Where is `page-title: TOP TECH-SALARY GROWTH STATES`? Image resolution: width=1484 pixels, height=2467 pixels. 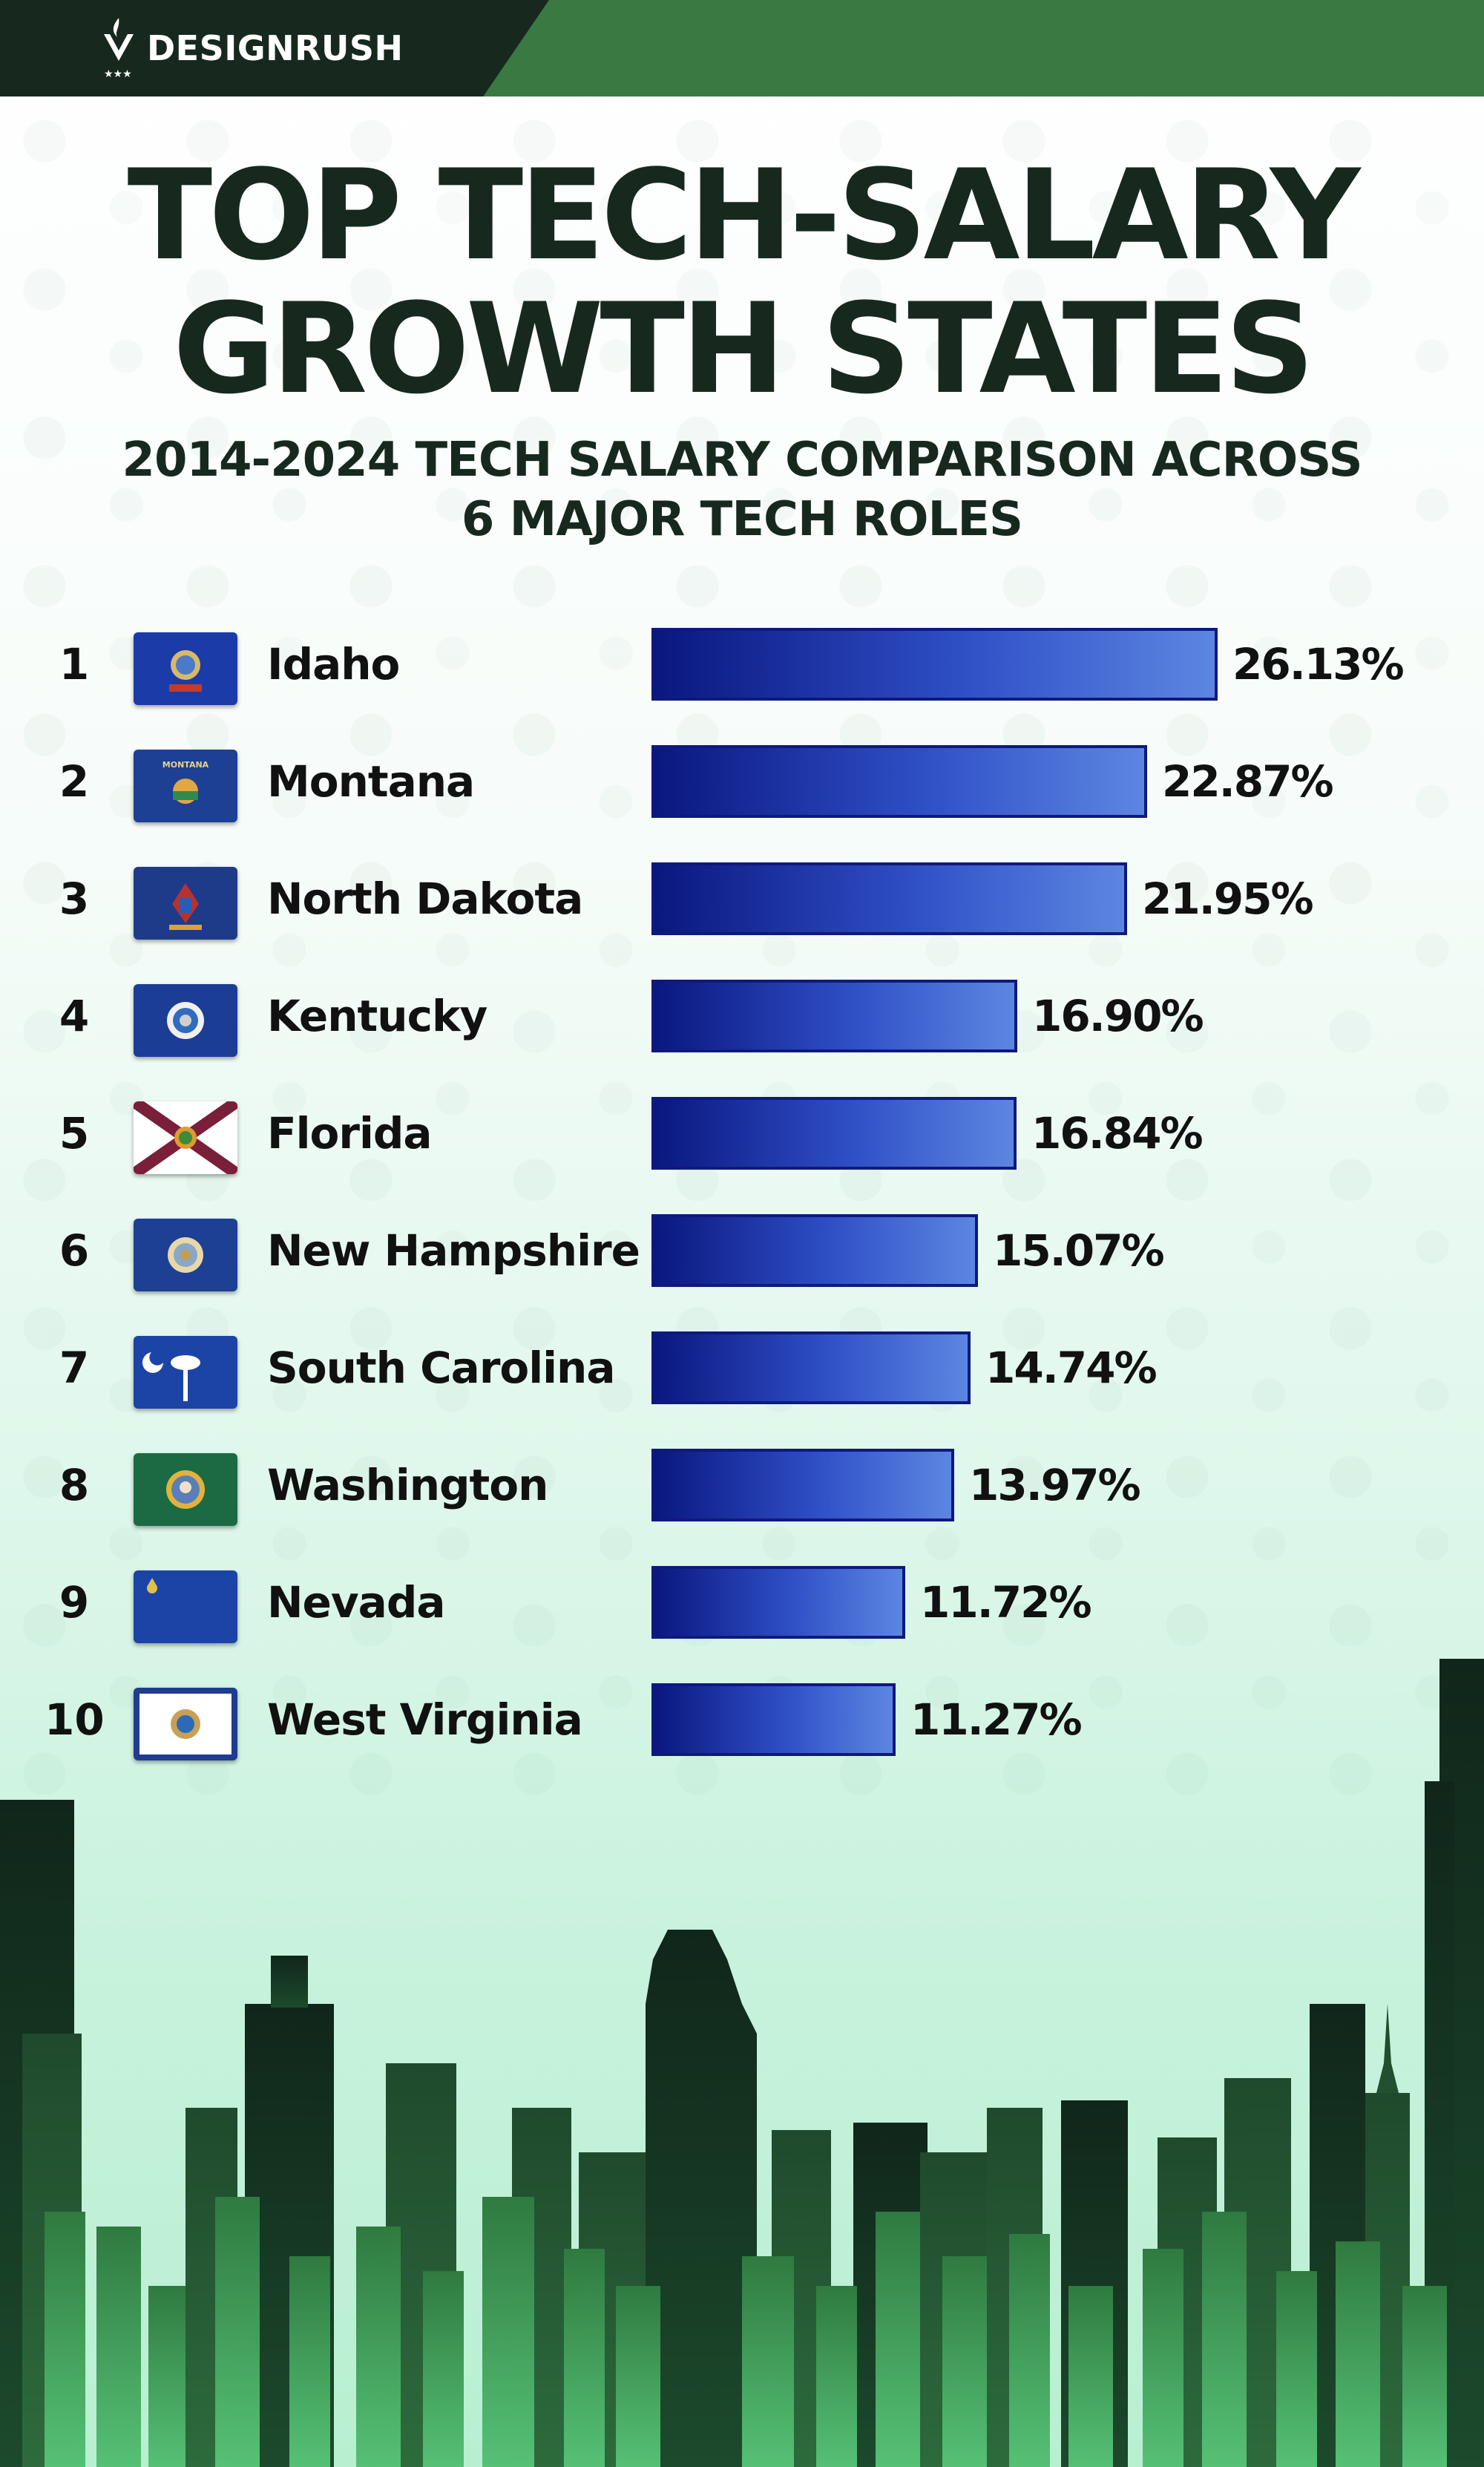
page-title: TOP TECH-SALARY GROWTH STATES is located at coordinates (742, 282).